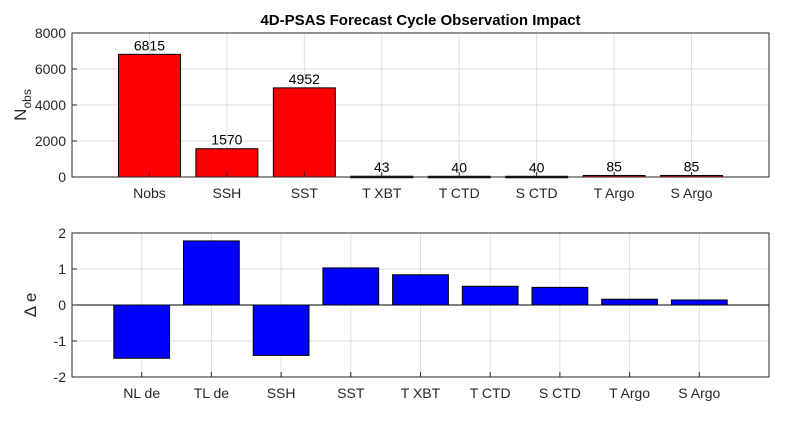 The image size is (800, 431). What do you see at coordinates (281, 393) in the screenshot?
I see `error-impact-x-tick-label: SSH` at bounding box center [281, 393].